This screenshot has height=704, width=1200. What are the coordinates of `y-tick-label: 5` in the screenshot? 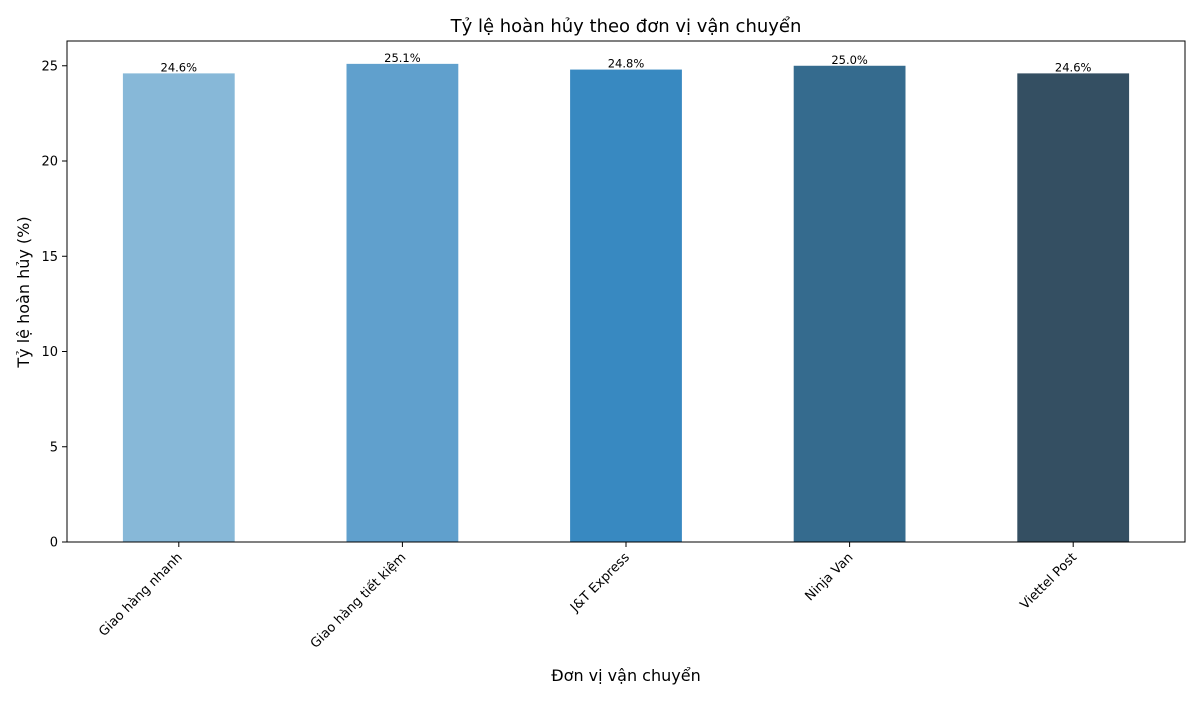 It's located at (54, 447).